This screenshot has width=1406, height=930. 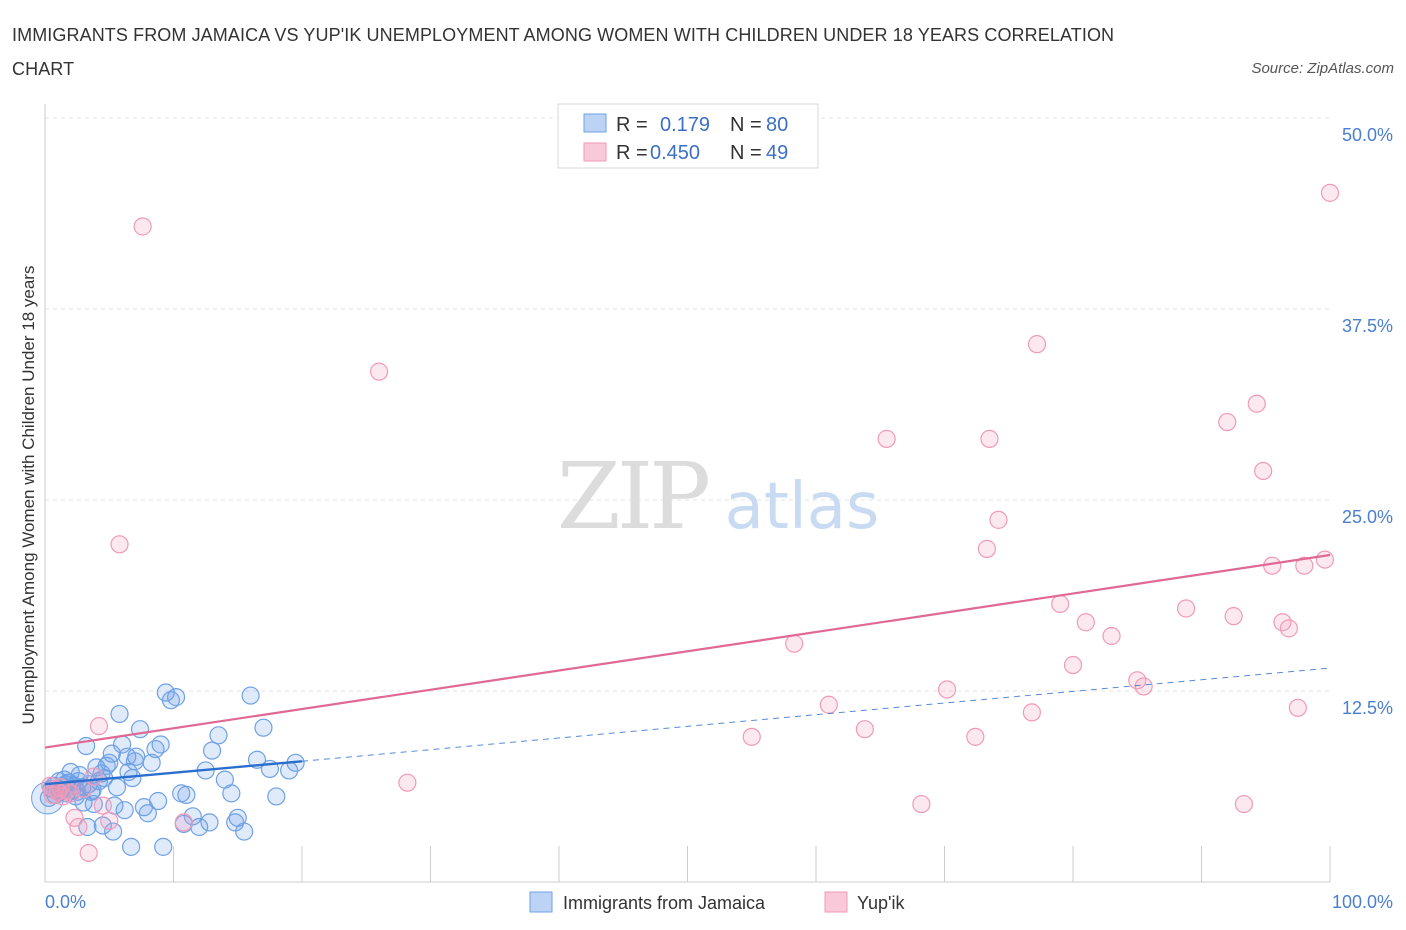 I want to click on legend-r-value-1: 0.179, so click(x=685, y=125).